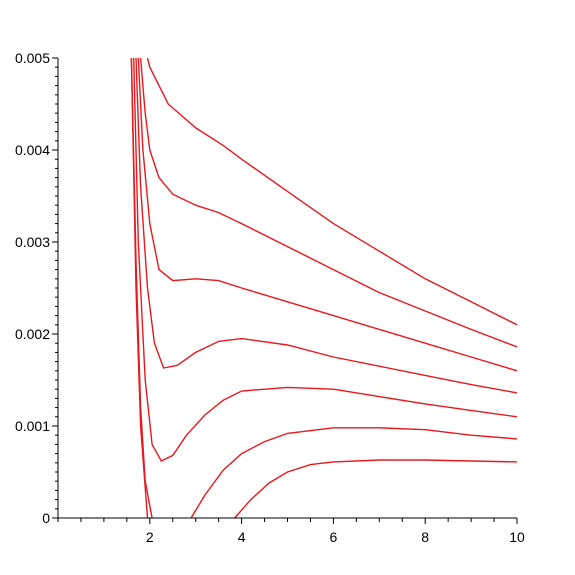  What do you see at coordinates (242, 537) in the screenshot?
I see `x-tick-label: 4` at bounding box center [242, 537].